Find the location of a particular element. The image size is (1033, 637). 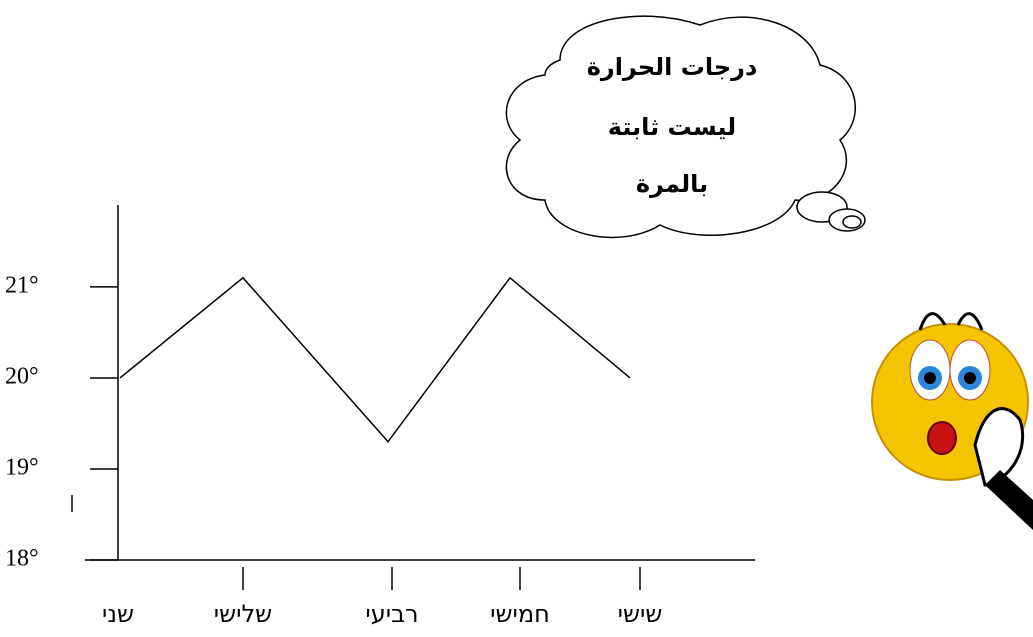

thought-cloud is located at coordinates (685, 127).